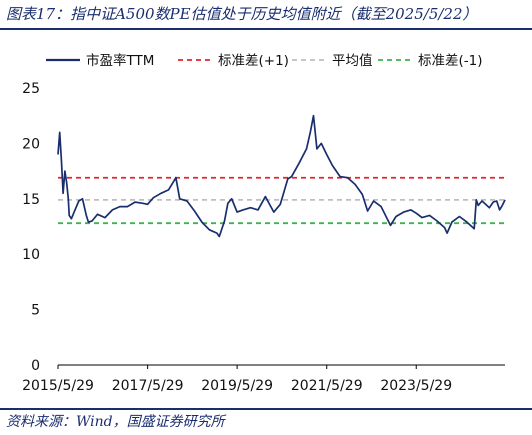 The image size is (532, 435). Describe the element at coordinates (416, 386) in the screenshot. I see `x-tick-label: 2023/5/29` at that location.